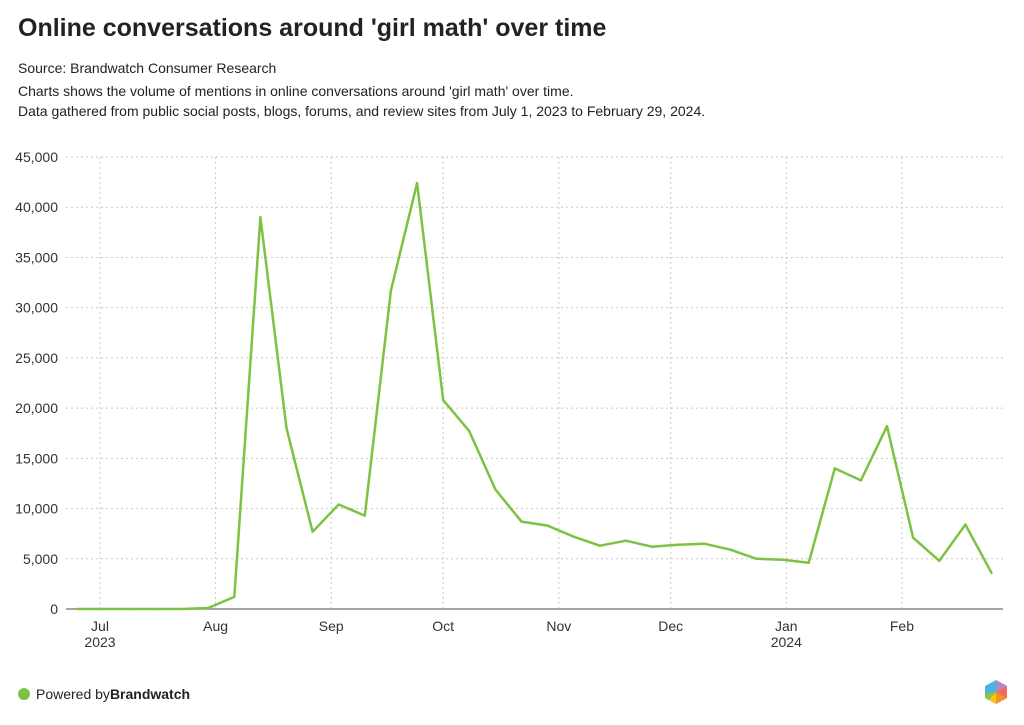 The height and width of the screenshot is (725, 1024). Describe the element at coordinates (36, 408) in the screenshot. I see `y-tick-label: 20,000` at that location.